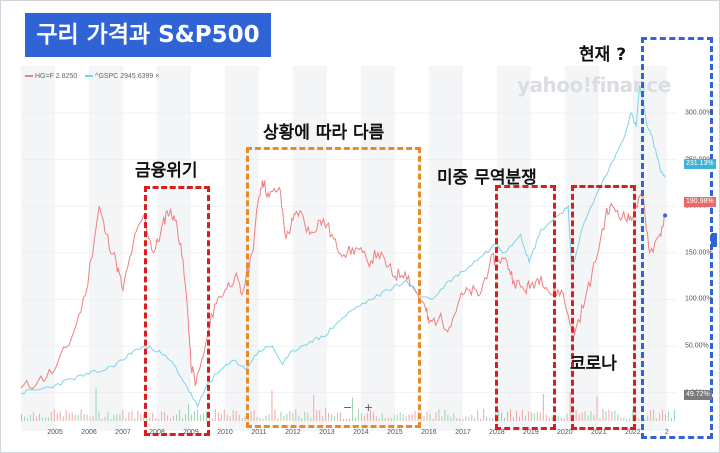 The width and height of the screenshot is (720, 453). Describe the element at coordinates (348, 407) in the screenshot. I see `zoom-out-button: −` at that location.